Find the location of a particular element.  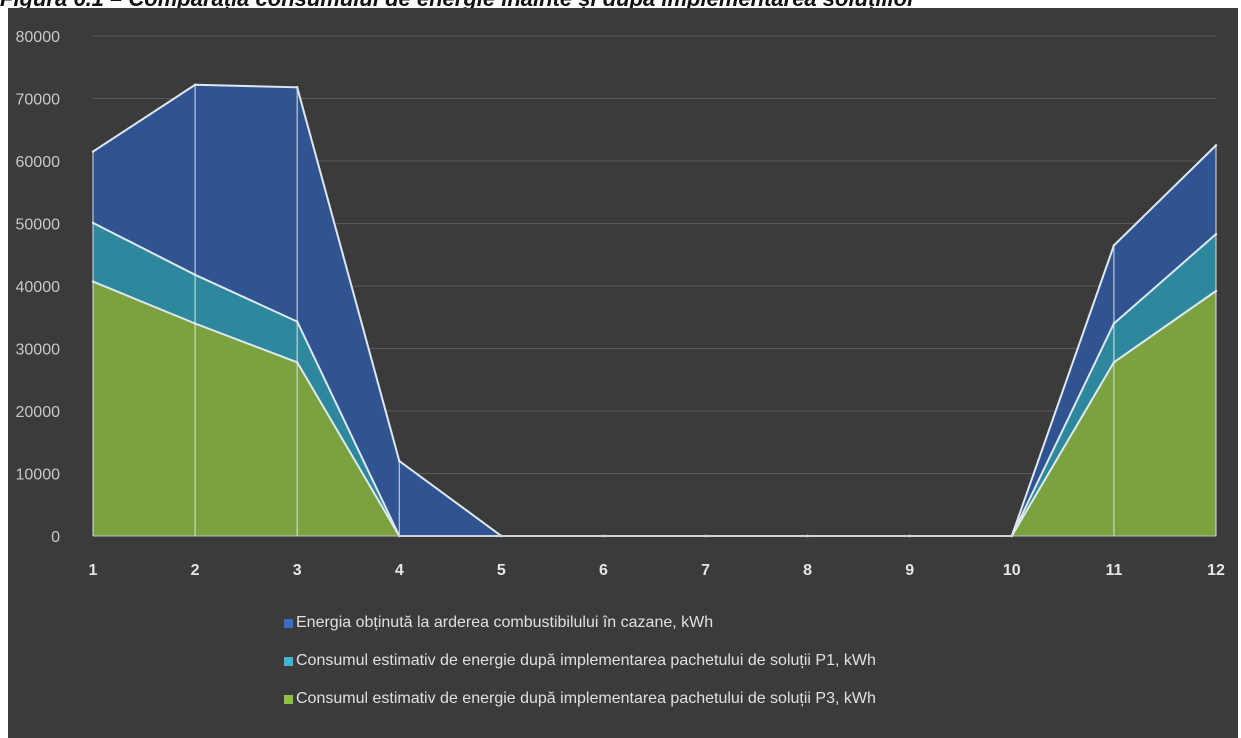

y-tick-label-50000: 50000 is located at coordinates (38, 225).